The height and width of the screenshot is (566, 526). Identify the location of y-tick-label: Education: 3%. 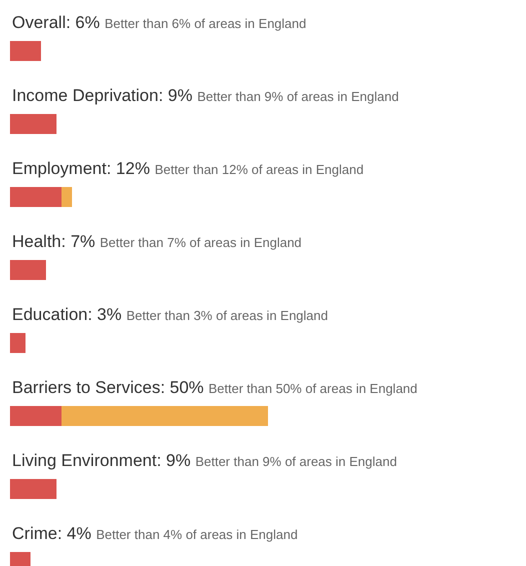
(67, 314).